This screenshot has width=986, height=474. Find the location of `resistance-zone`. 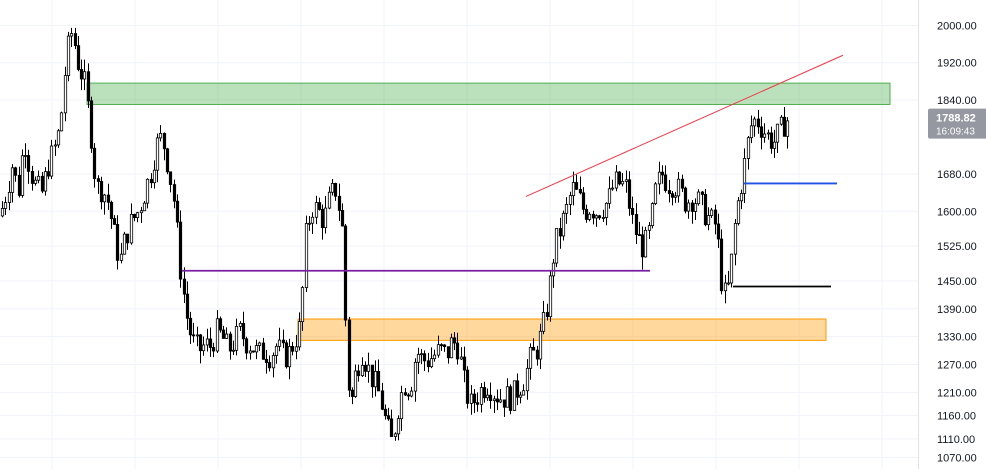

resistance-zone is located at coordinates (488, 93).